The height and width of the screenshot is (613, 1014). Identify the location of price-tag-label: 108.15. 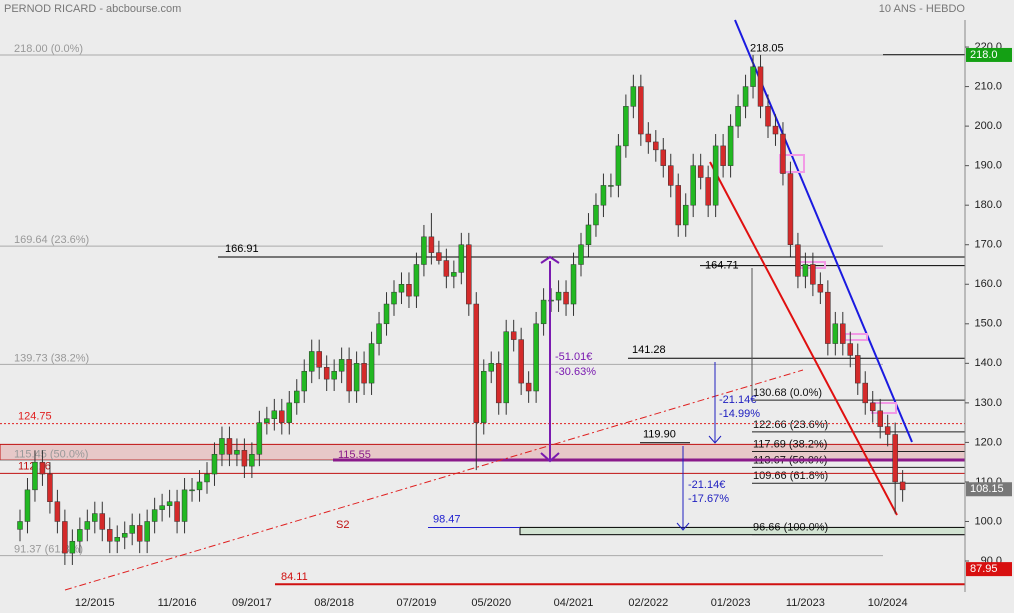
(987, 489).